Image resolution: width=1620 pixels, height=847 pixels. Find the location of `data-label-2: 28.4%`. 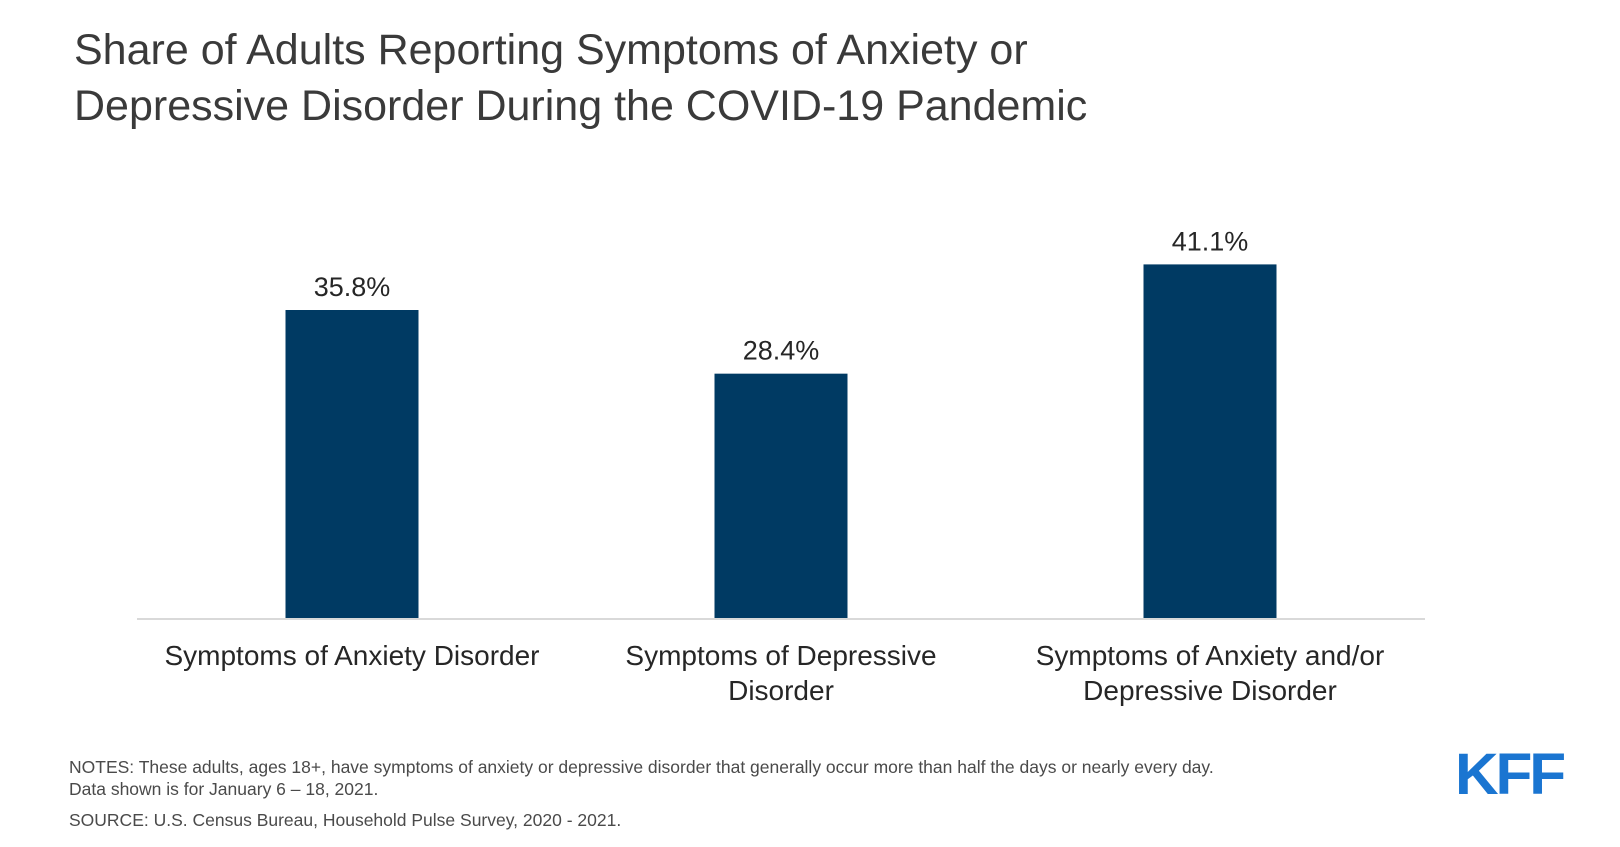

data-label-2: 28.4% is located at coordinates (781, 351).